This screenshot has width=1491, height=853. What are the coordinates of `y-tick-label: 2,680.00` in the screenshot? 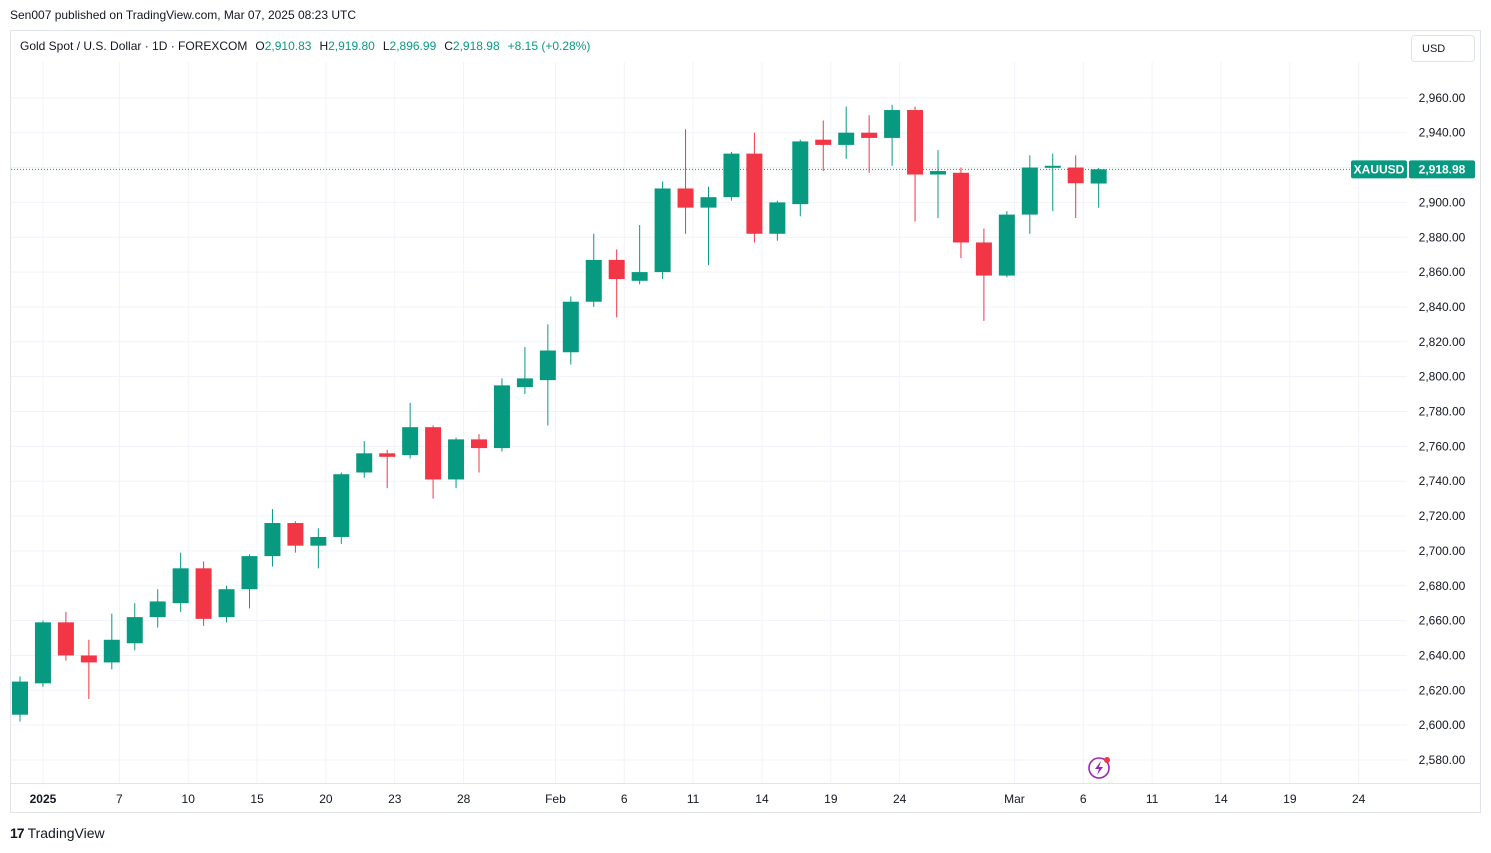 It's located at (1442, 586).